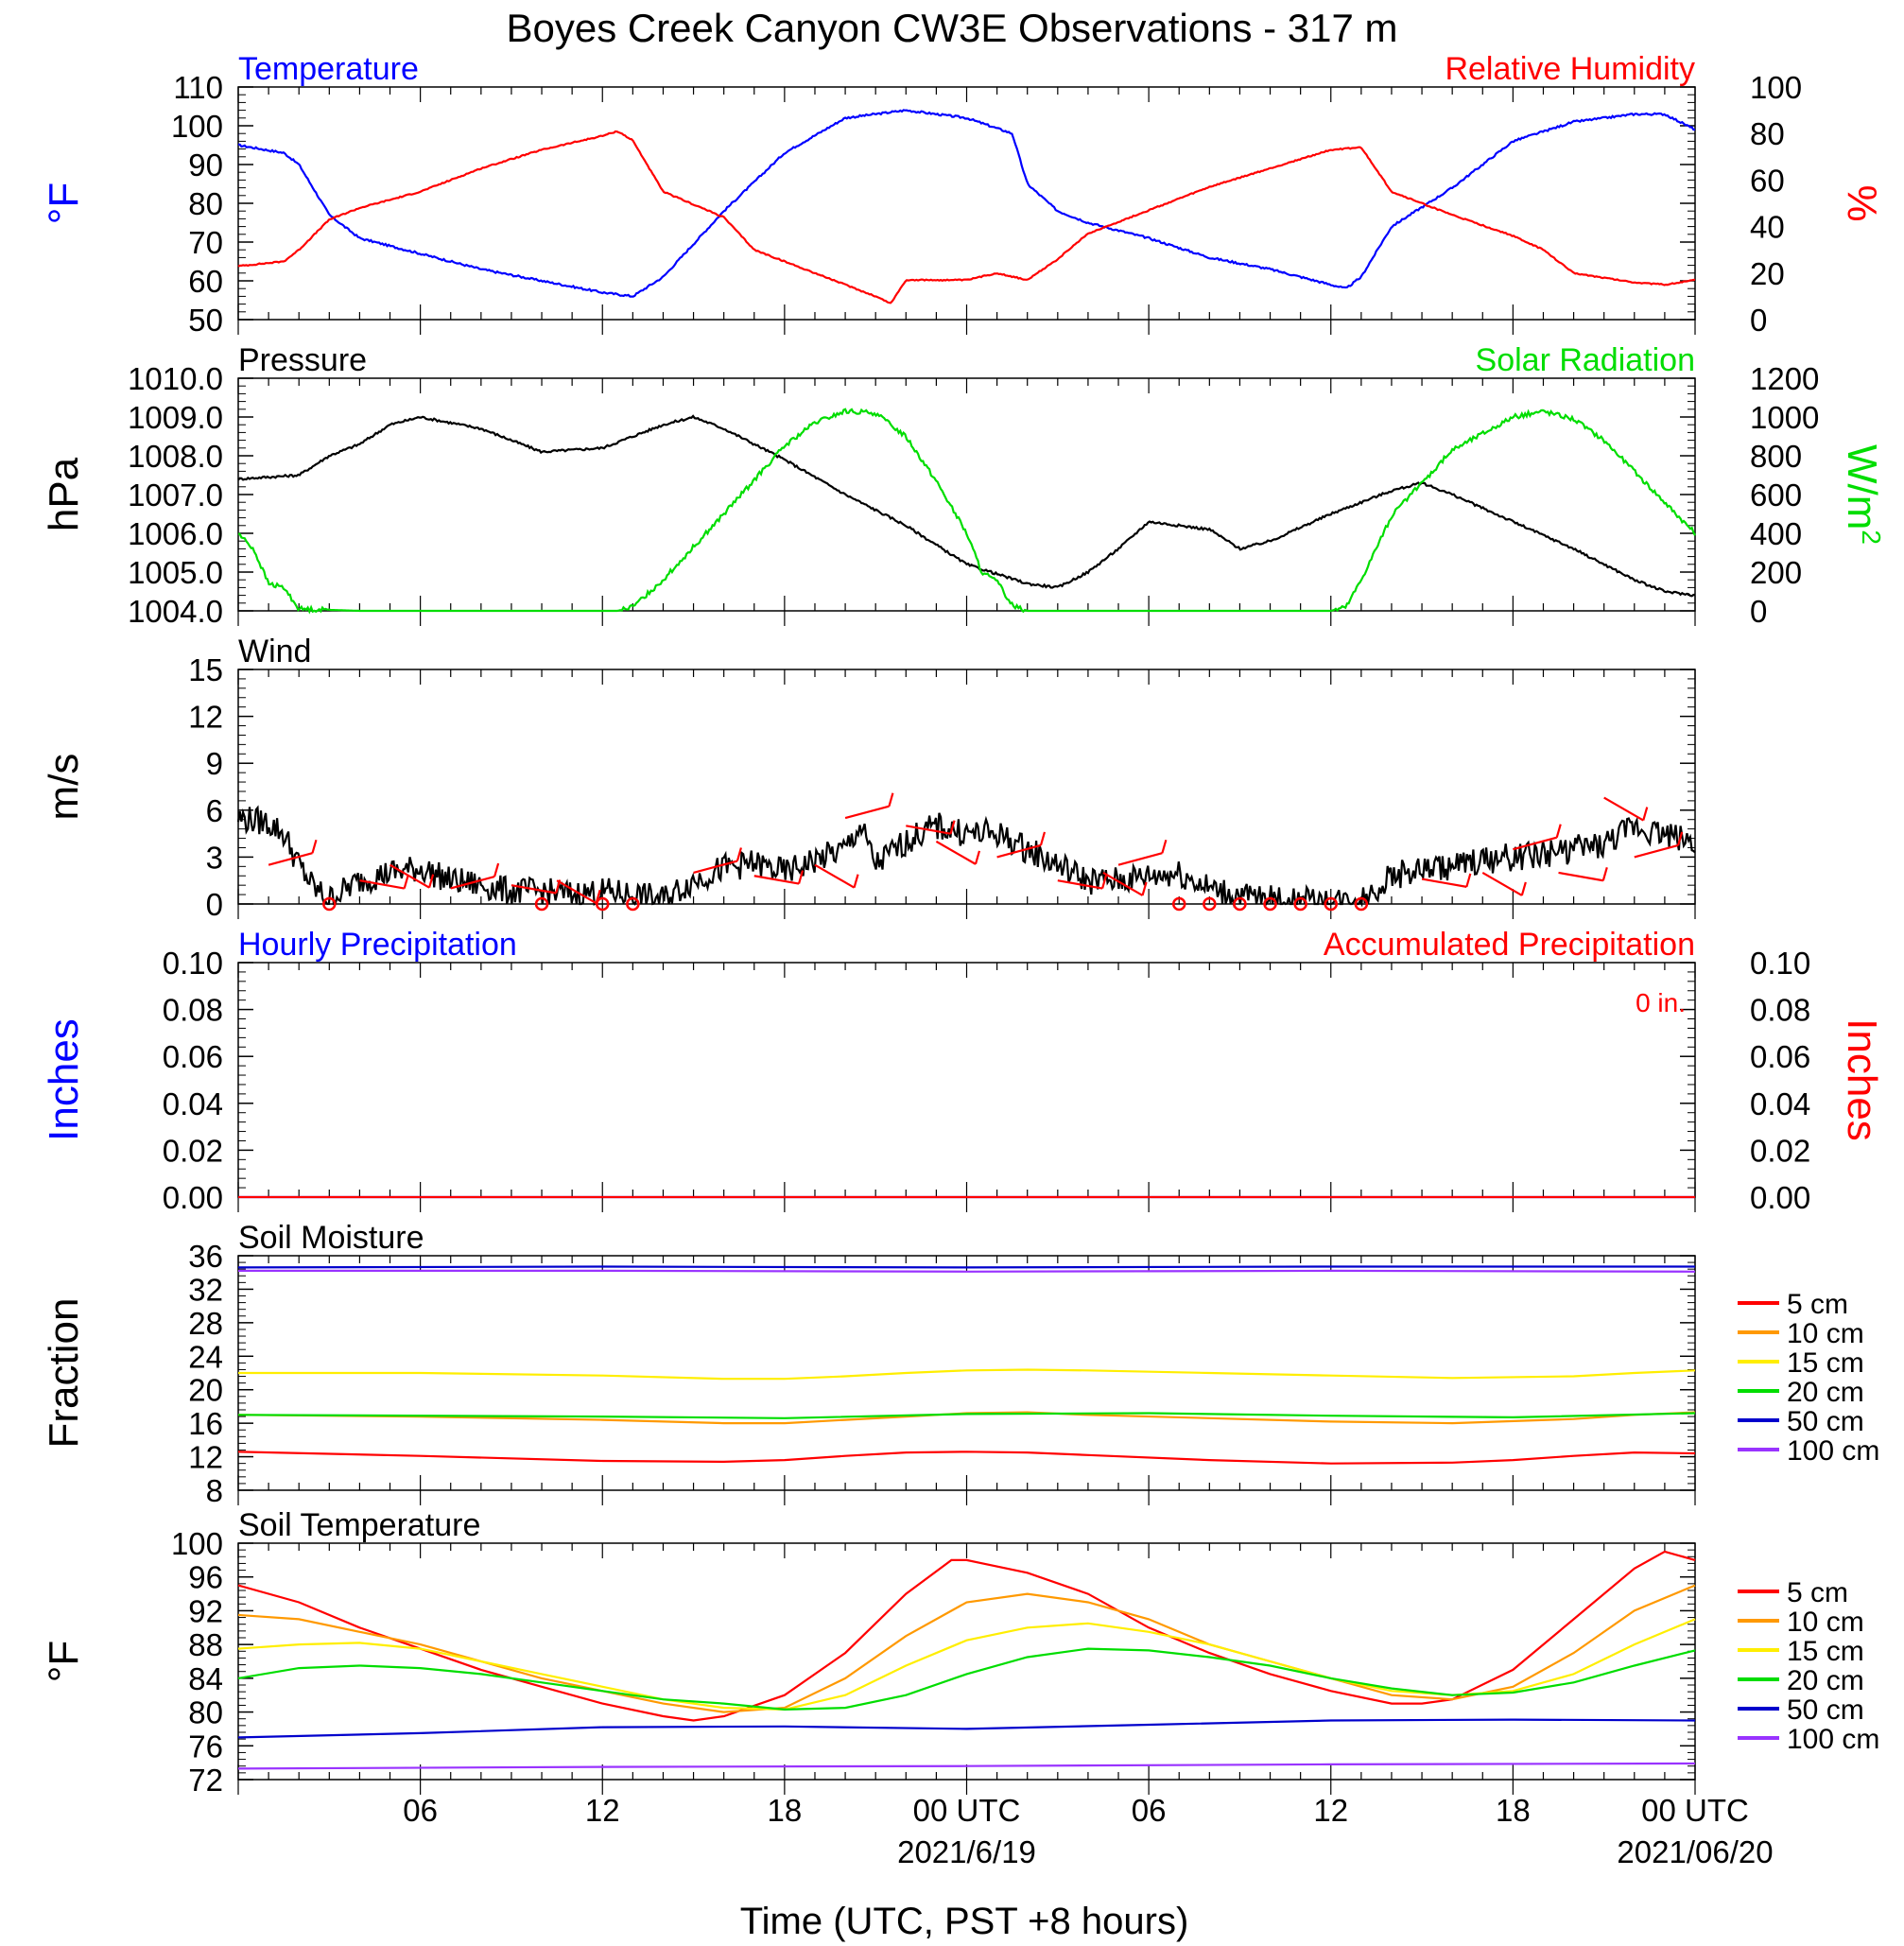 The width and height of the screenshot is (1904, 1946). Describe the element at coordinates (205, 1611) in the screenshot. I see `y-tick-label: 92` at that location.